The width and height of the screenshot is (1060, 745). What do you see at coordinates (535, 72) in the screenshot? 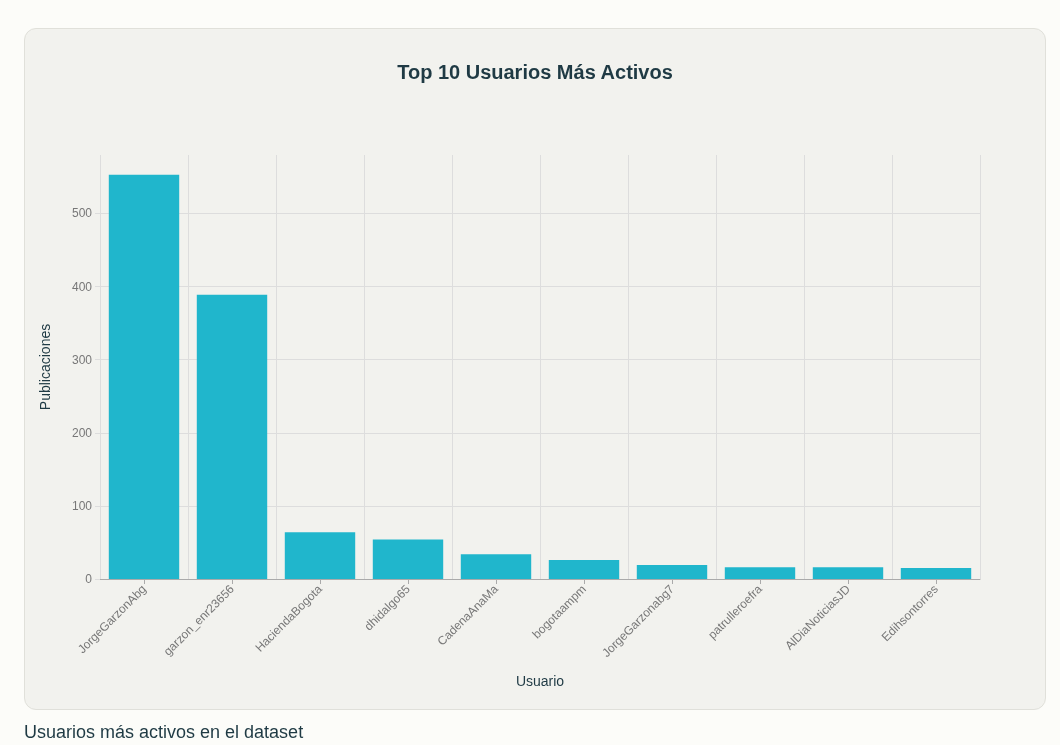
I see `chart-title: Top 10 Usuarios Más Activos` at bounding box center [535, 72].